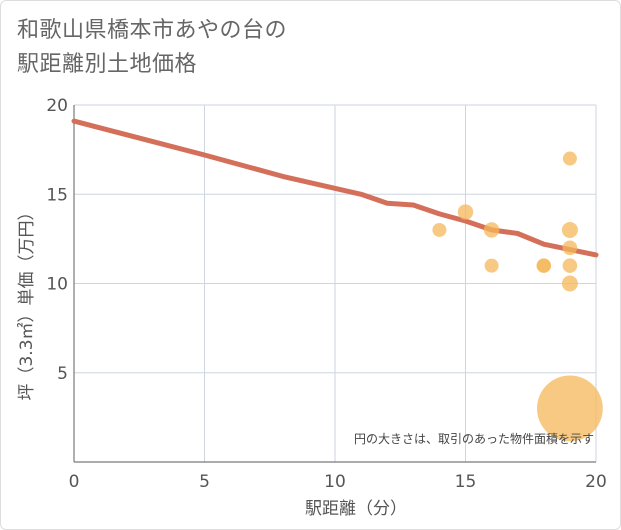 The width and height of the screenshot is (621, 530). Describe the element at coordinates (596, 482) in the screenshot. I see `x-tick-label-4: 20` at that location.